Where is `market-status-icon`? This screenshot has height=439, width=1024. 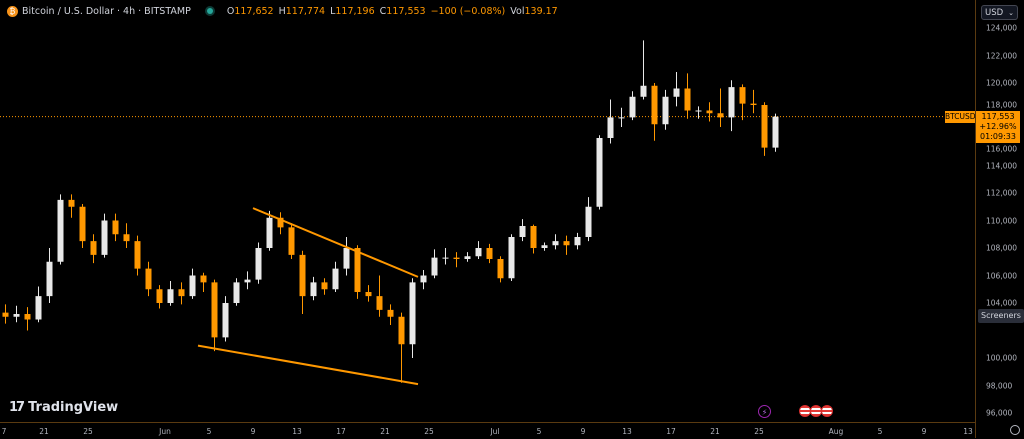
market-status-icon is located at coordinates (209, 11).